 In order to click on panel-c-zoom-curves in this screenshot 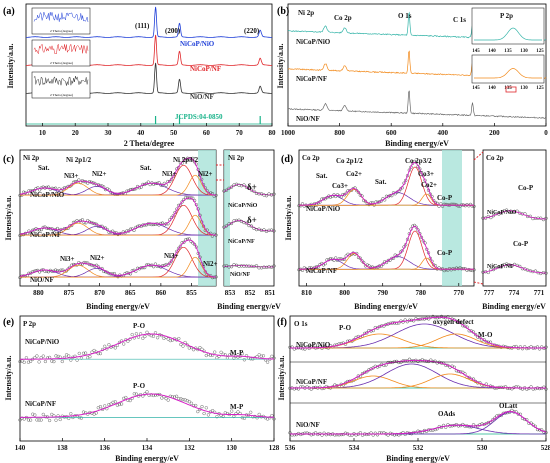, I will do `click(249, 226)`.